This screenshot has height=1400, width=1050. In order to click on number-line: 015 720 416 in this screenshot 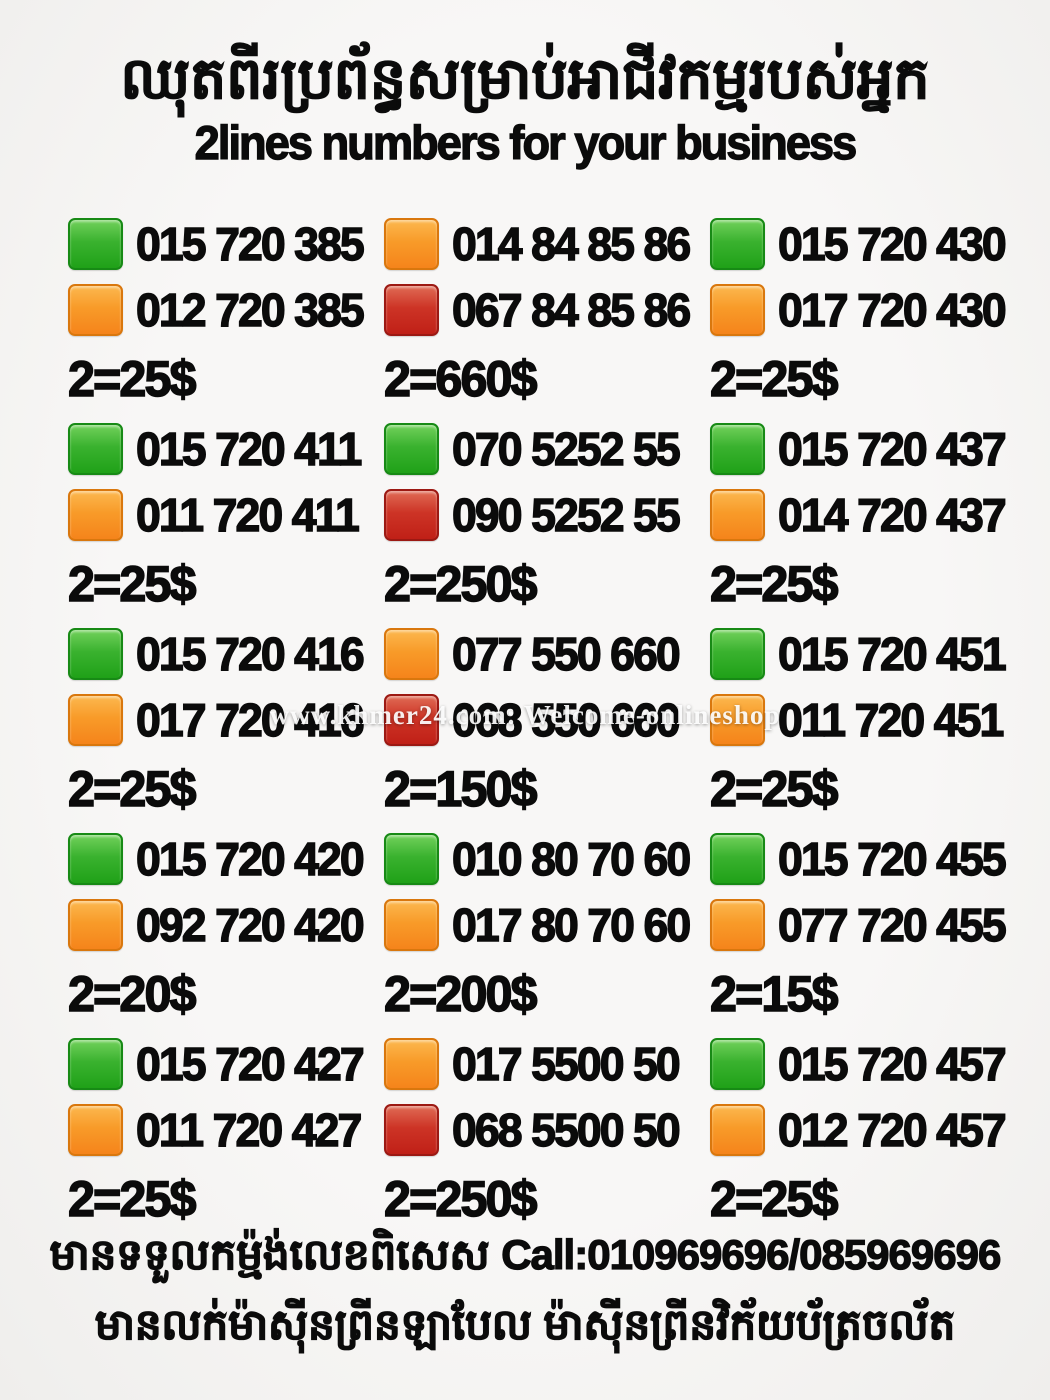, I will do `click(226, 654)`.